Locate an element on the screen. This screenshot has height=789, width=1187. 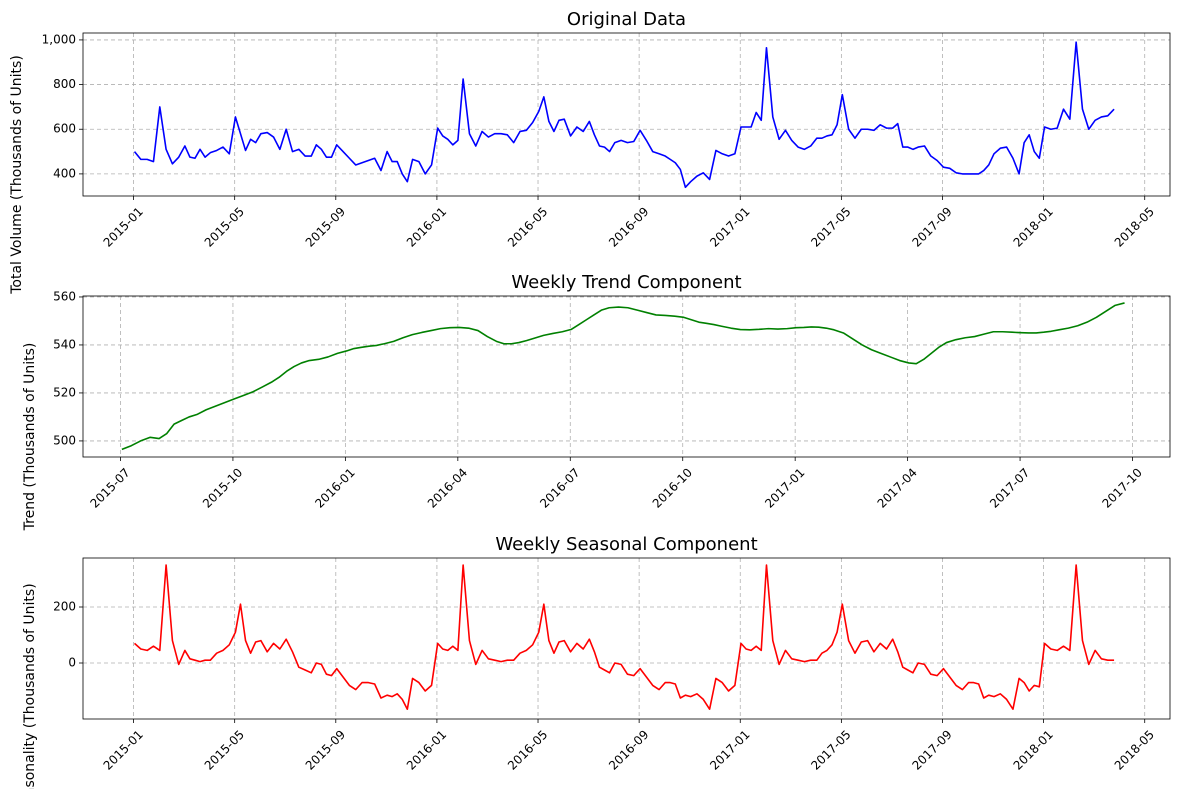
y-tick-label: 200 is located at coordinates (64, 607).